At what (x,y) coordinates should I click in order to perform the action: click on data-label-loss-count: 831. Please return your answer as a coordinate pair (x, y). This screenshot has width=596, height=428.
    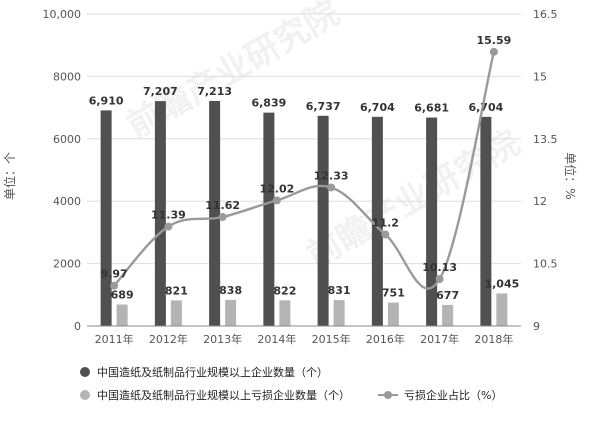
    Looking at the image, I should click on (339, 290).